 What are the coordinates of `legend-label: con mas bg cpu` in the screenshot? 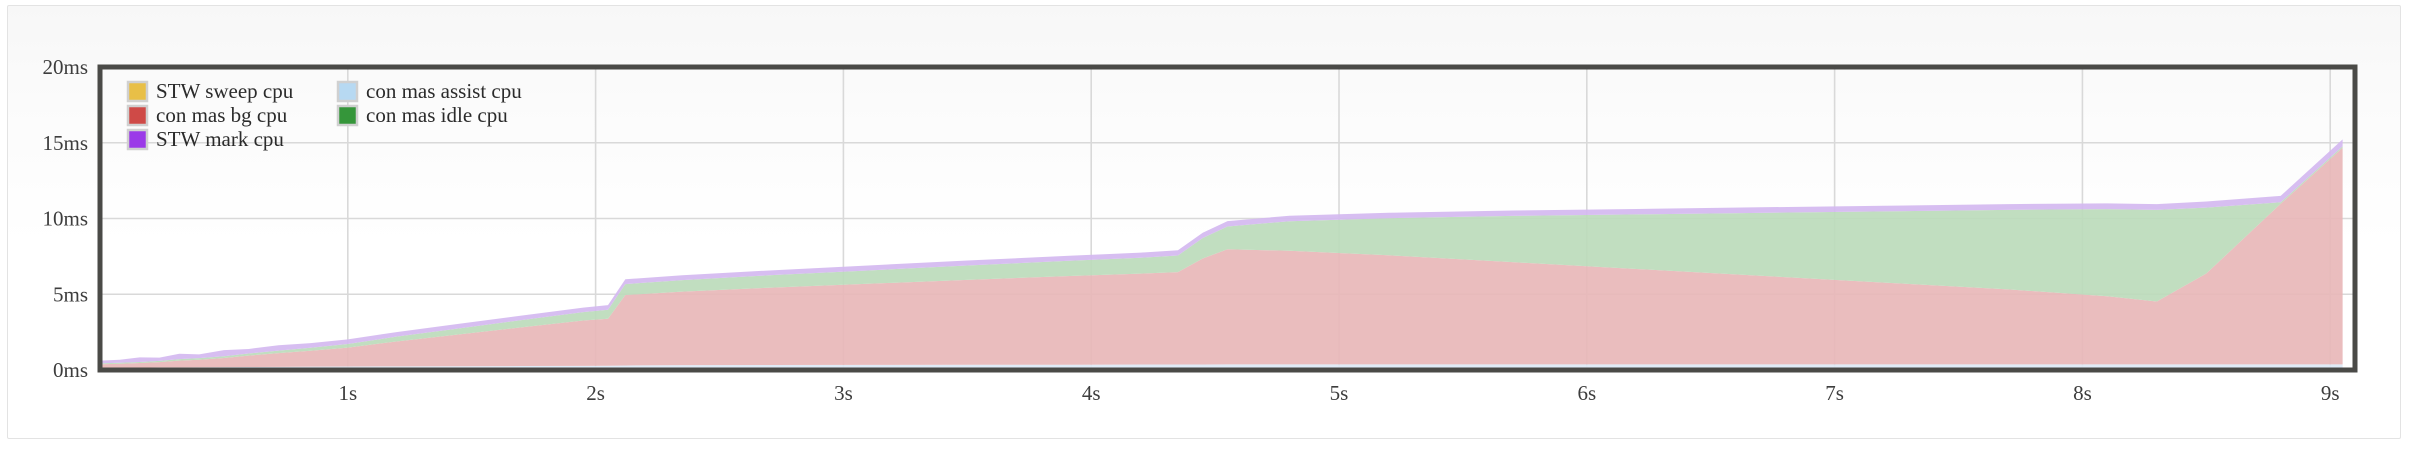 It's located at (222, 115).